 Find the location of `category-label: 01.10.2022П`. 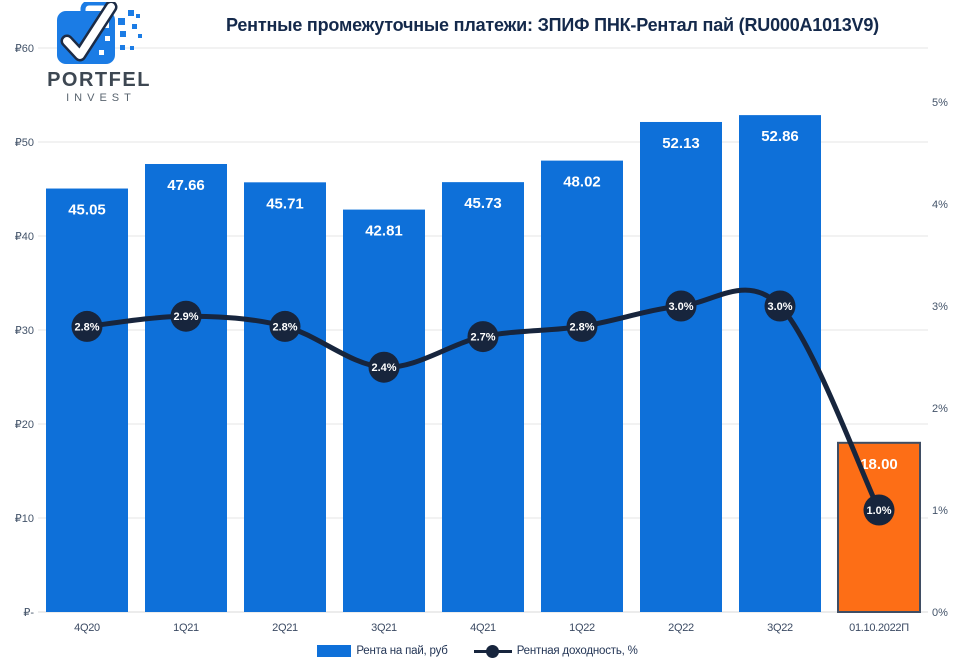

category-label: 01.10.2022П is located at coordinates (879, 628).